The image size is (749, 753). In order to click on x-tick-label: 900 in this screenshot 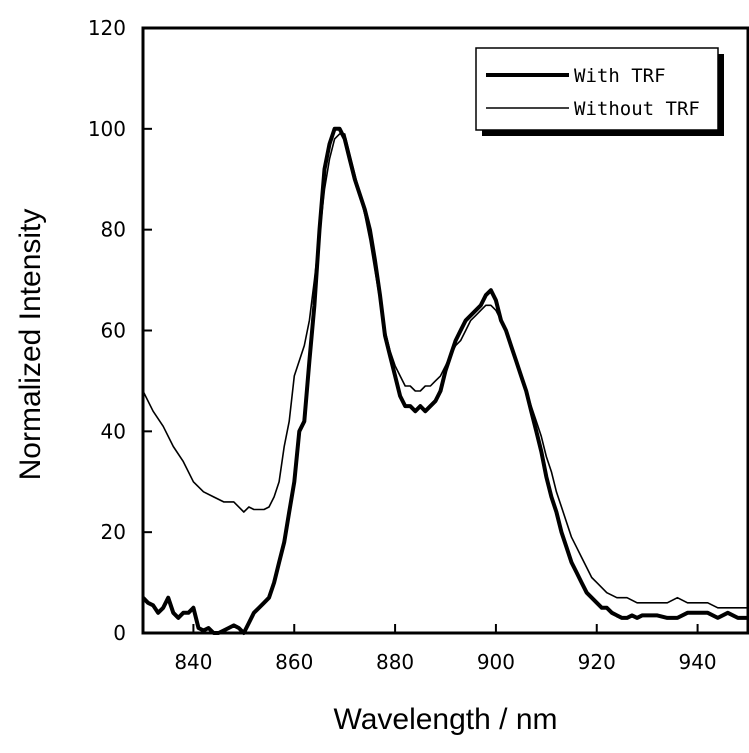, I will do `click(496, 662)`.